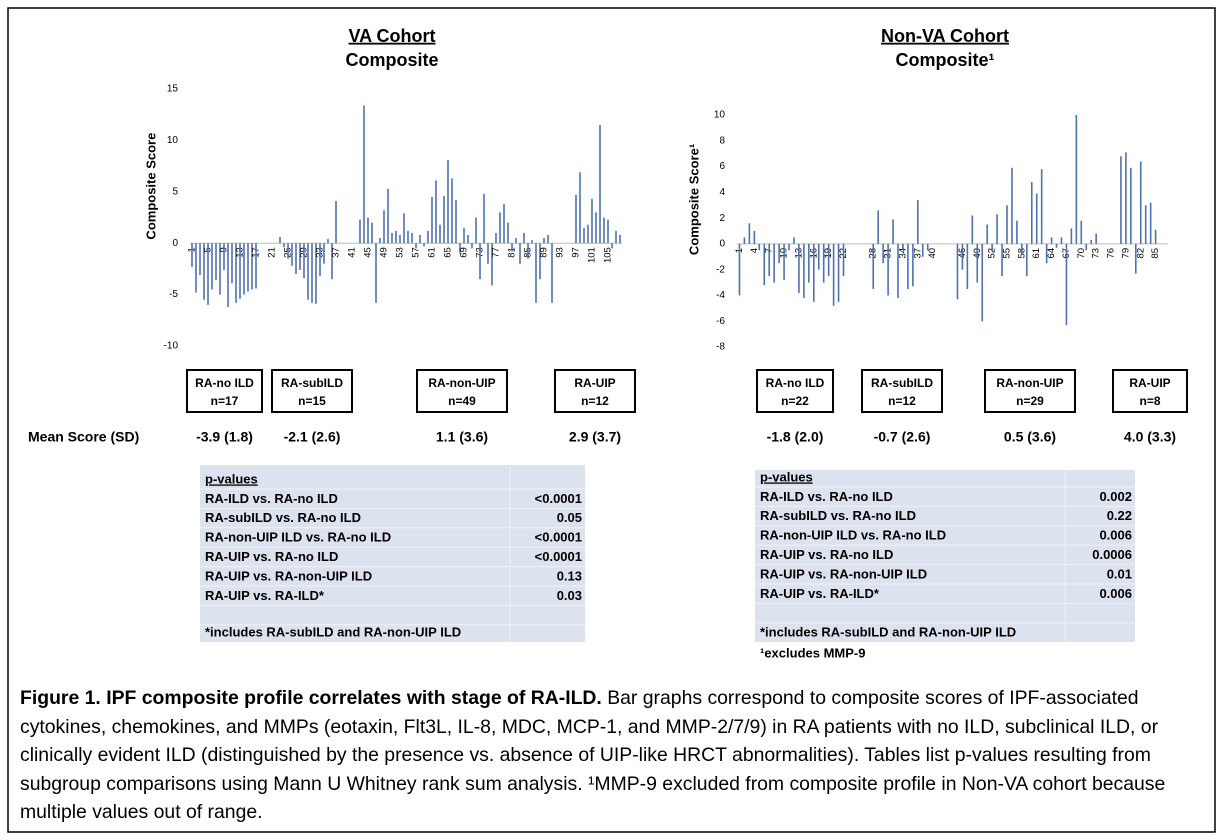 The width and height of the screenshot is (1223, 840). What do you see at coordinates (1115, 535) in the screenshot?
I see `table-cell: 0.006` at bounding box center [1115, 535].